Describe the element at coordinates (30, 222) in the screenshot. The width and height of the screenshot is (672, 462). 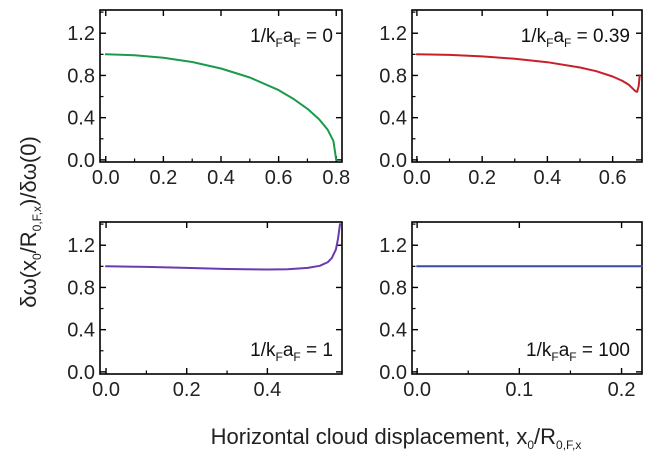
I see `y-axis-title: δω(x0/R0,F,x)/δω(0)` at that location.